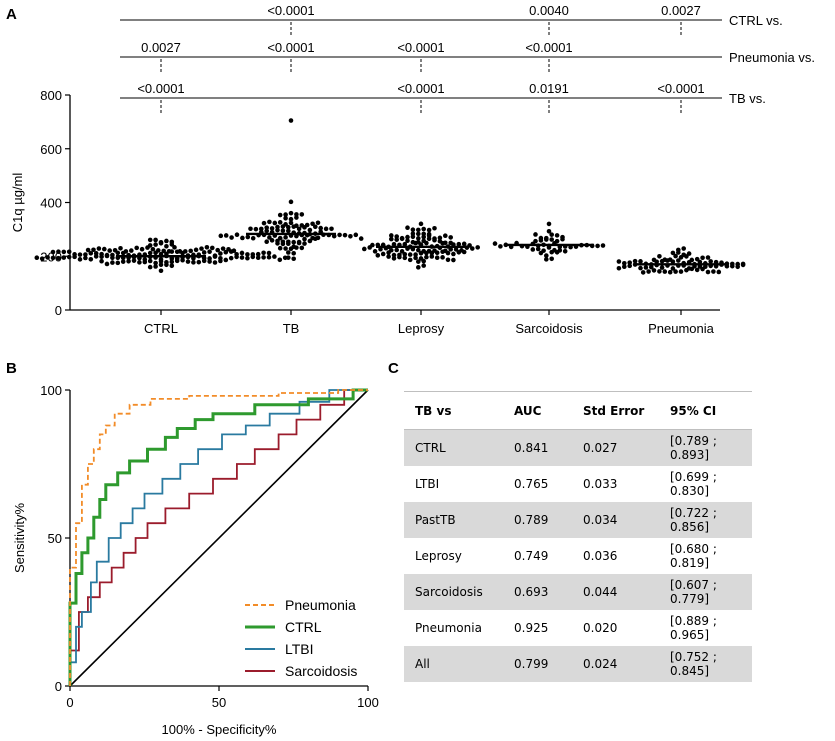 Image resolution: width=835 pixels, height=741 pixels. What do you see at coordinates (161, 47) in the screenshot?
I see `p-value-label: 0.0027` at bounding box center [161, 47].